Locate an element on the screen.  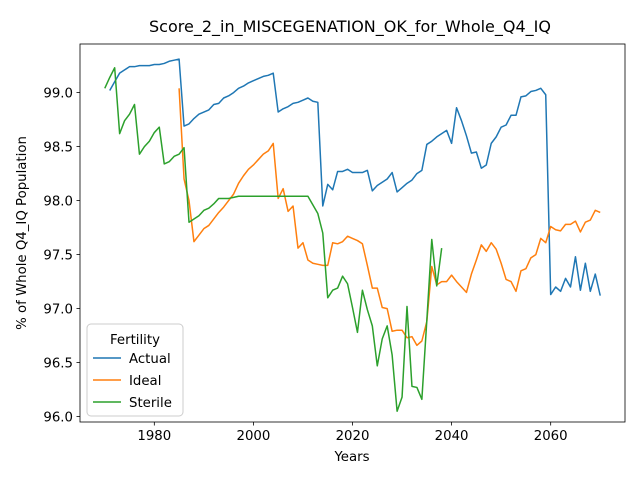
legend-label-sterile: Sterile is located at coordinates (150, 403).